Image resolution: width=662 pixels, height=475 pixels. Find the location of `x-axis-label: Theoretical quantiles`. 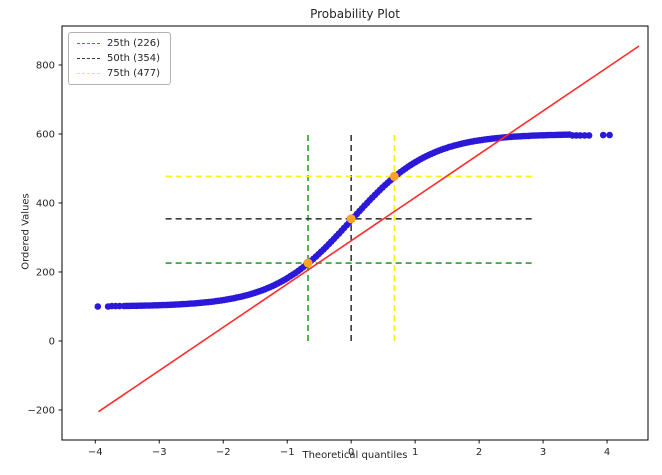

x-axis-label: Theoretical quantiles is located at coordinates (355, 455).